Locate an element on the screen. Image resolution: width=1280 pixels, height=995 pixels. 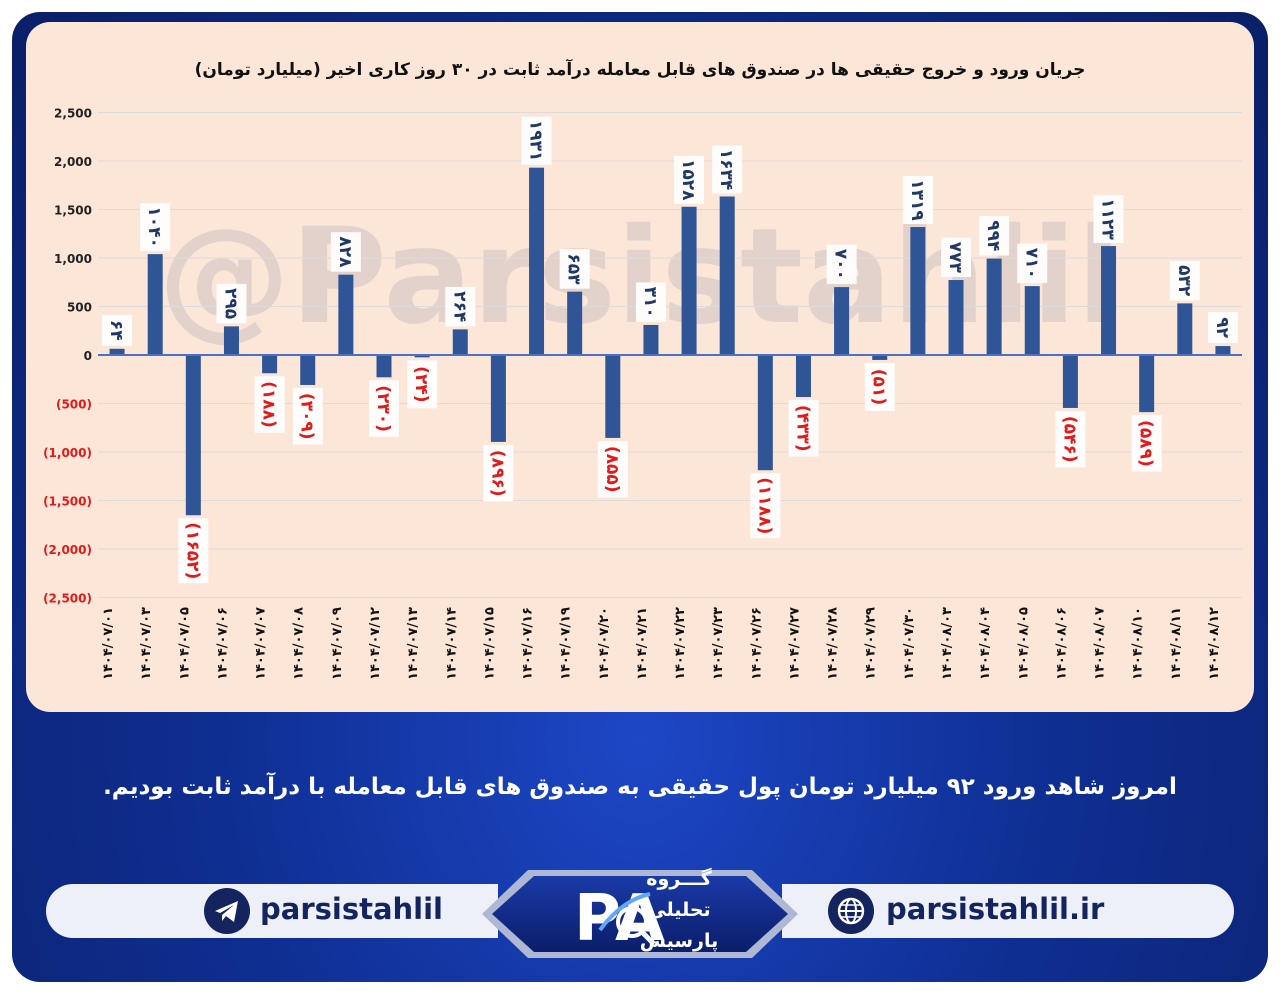
data-label: ۷۷۳ is located at coordinates (956, 257).